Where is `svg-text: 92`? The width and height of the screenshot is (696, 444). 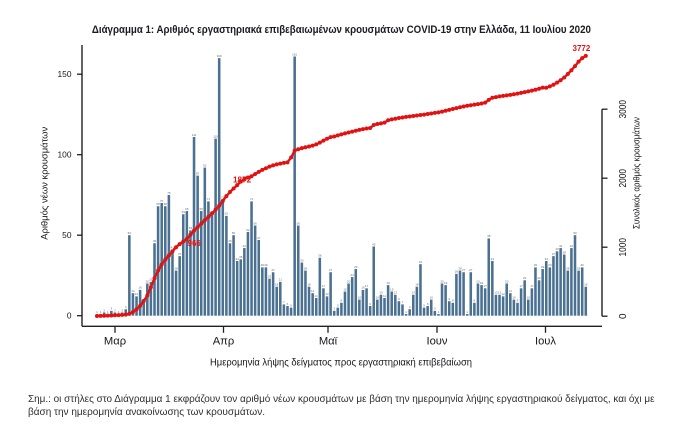
svg-text: 92 is located at coordinates (205, 165).